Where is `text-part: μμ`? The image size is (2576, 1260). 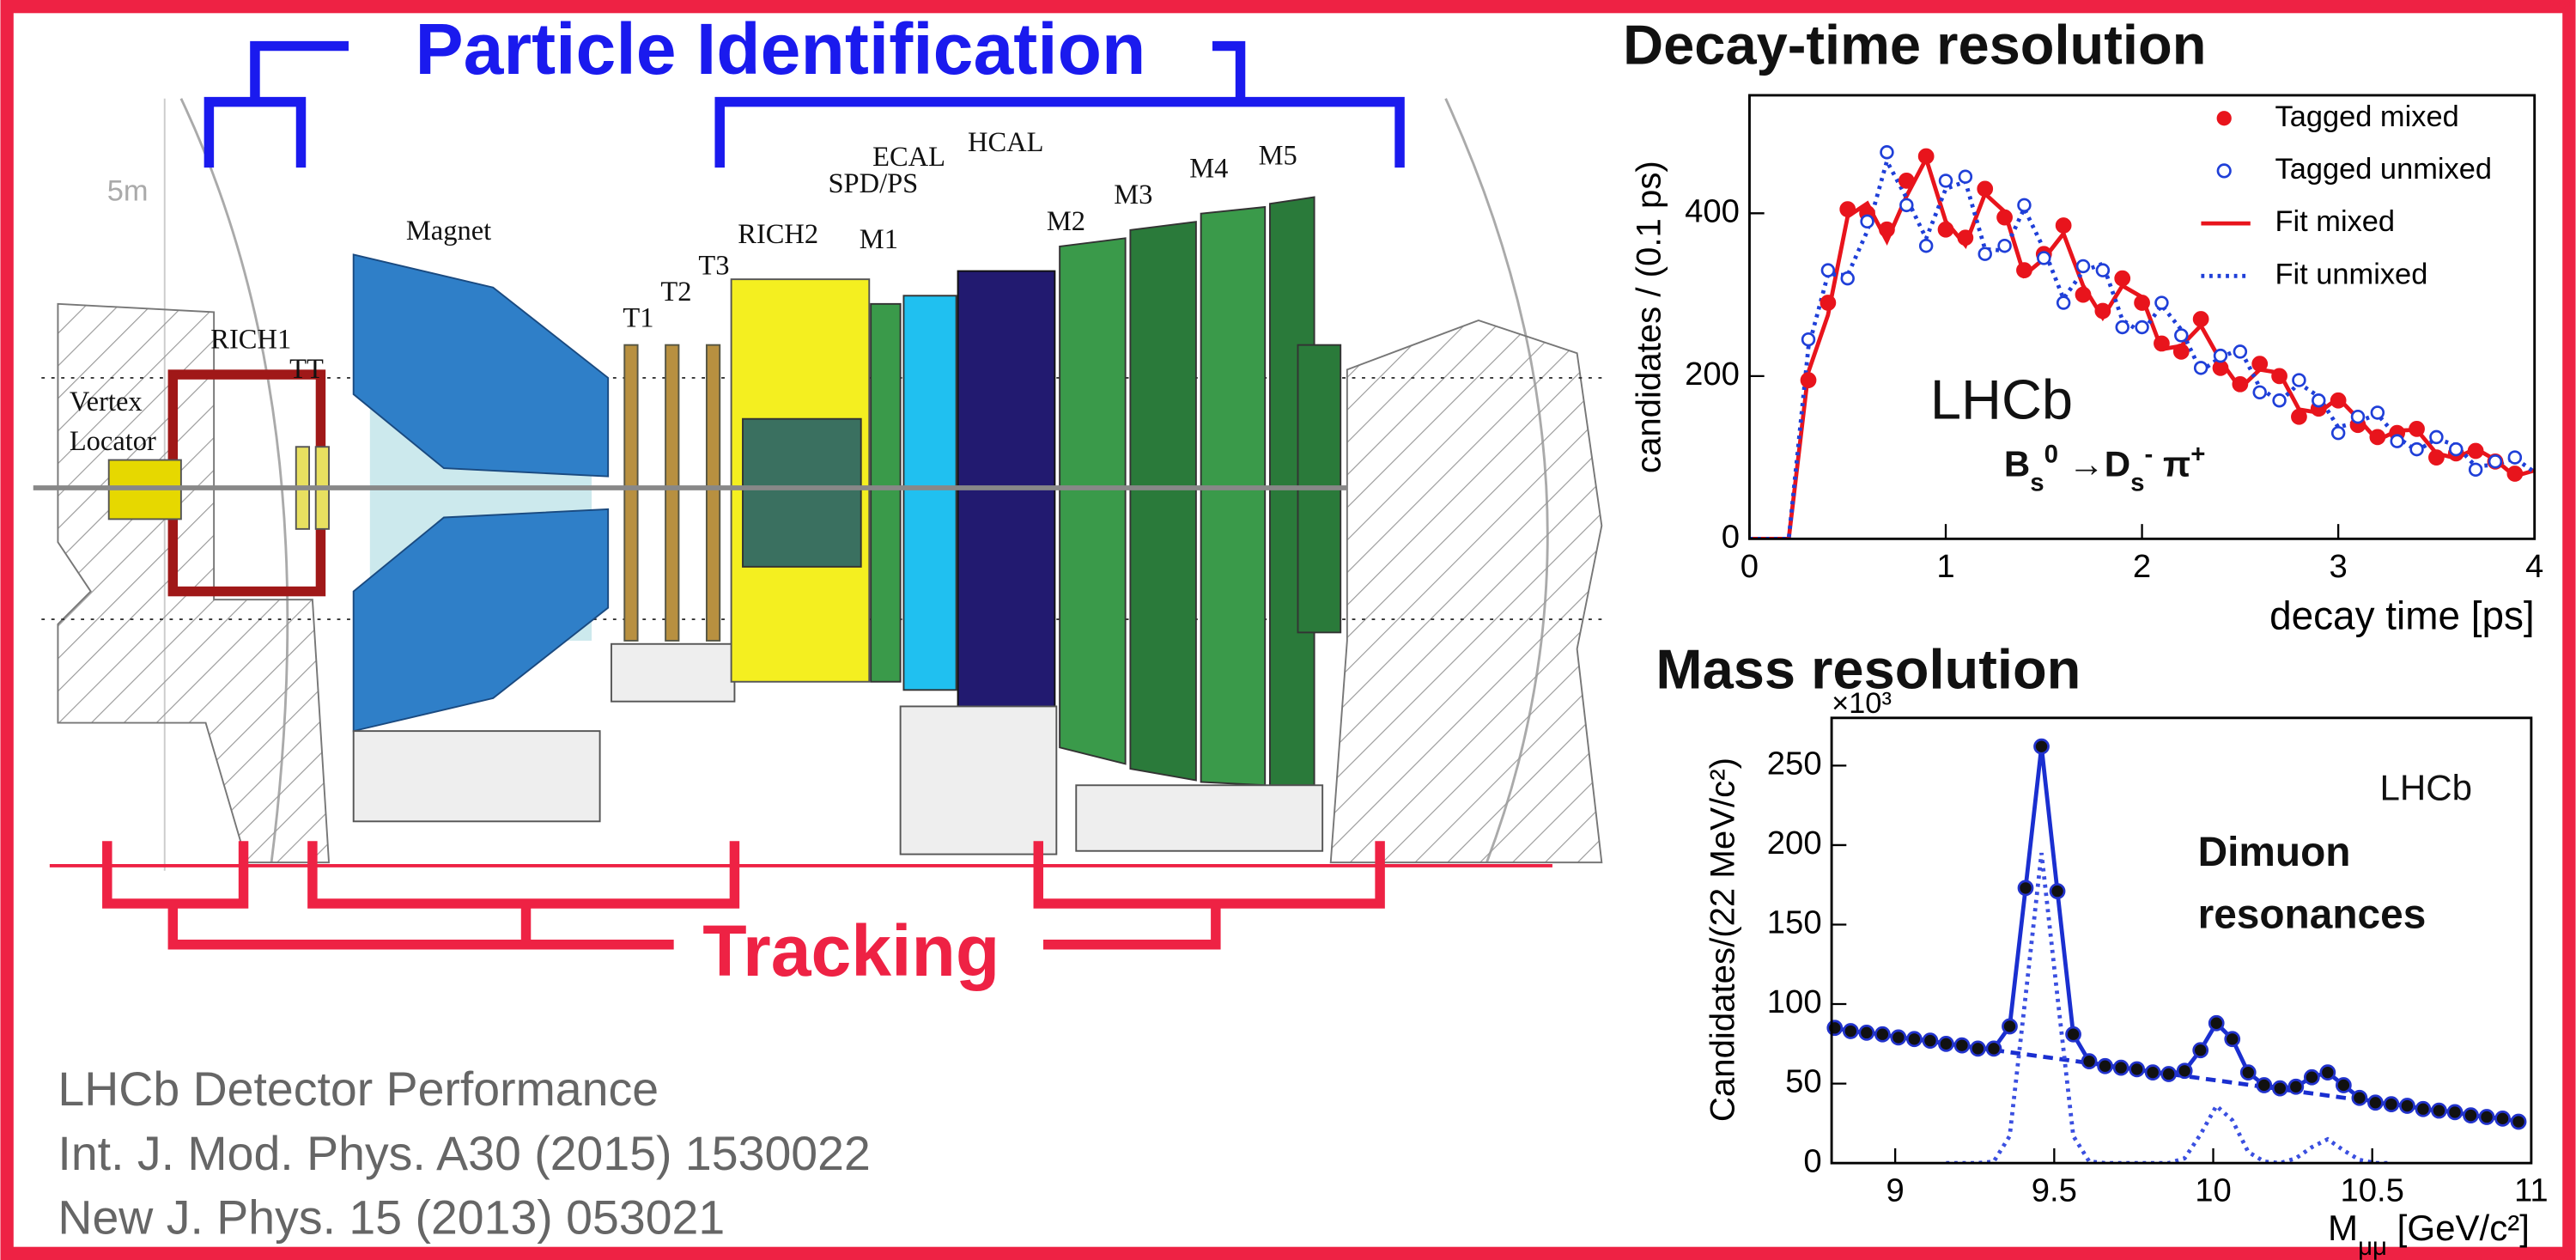
text-part: μμ is located at coordinates (2372, 1247).